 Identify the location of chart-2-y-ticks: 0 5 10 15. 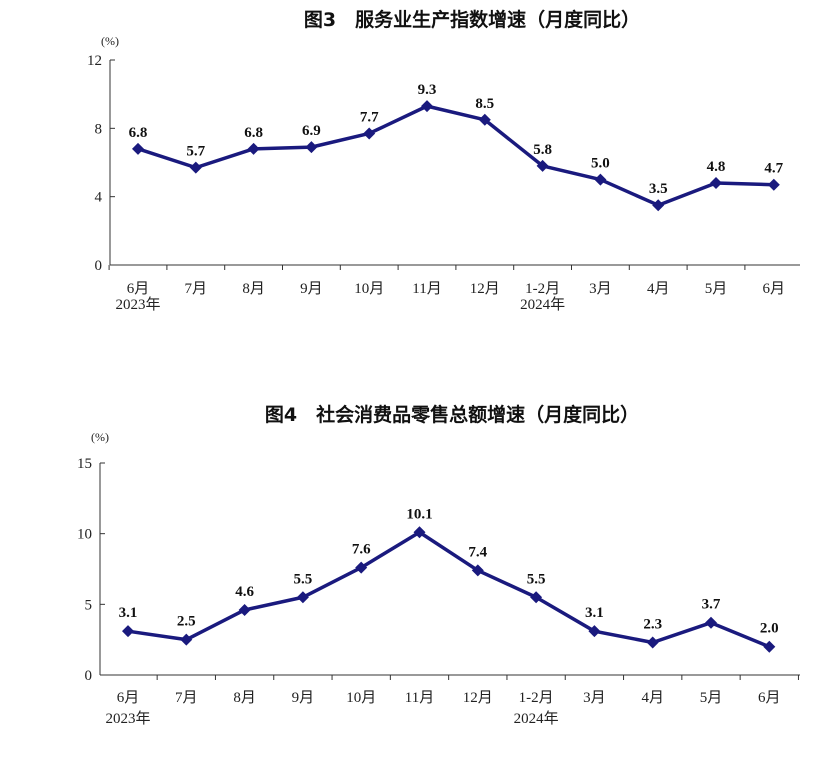
(91, 570).